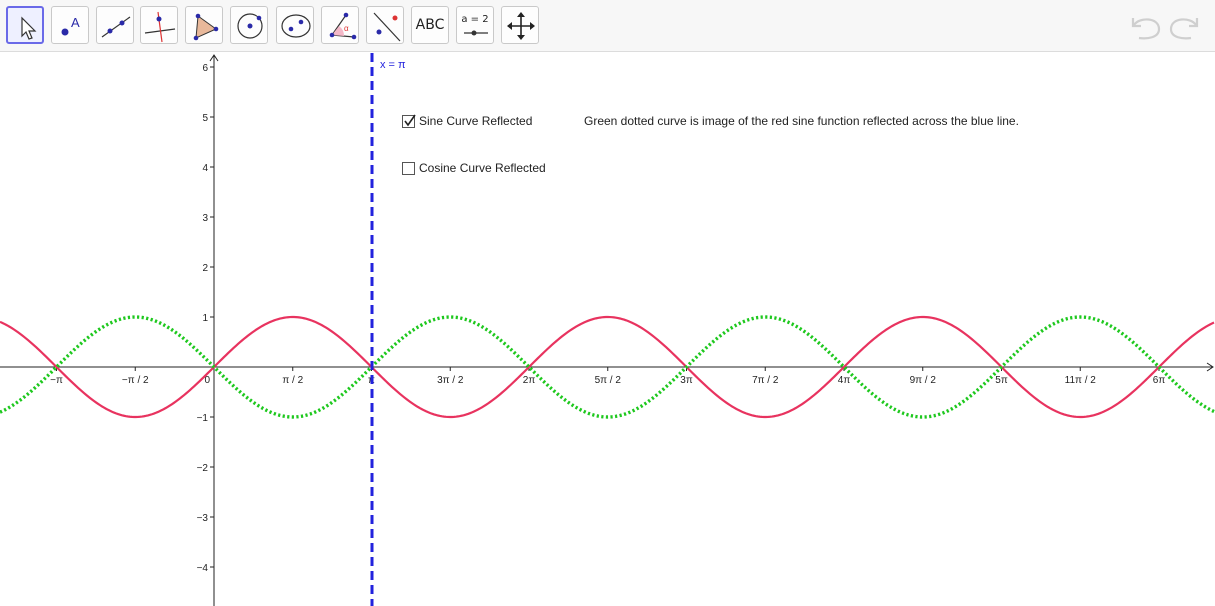  What do you see at coordinates (135, 380) in the screenshot?
I see `x-tick-label: −π / 2` at bounding box center [135, 380].